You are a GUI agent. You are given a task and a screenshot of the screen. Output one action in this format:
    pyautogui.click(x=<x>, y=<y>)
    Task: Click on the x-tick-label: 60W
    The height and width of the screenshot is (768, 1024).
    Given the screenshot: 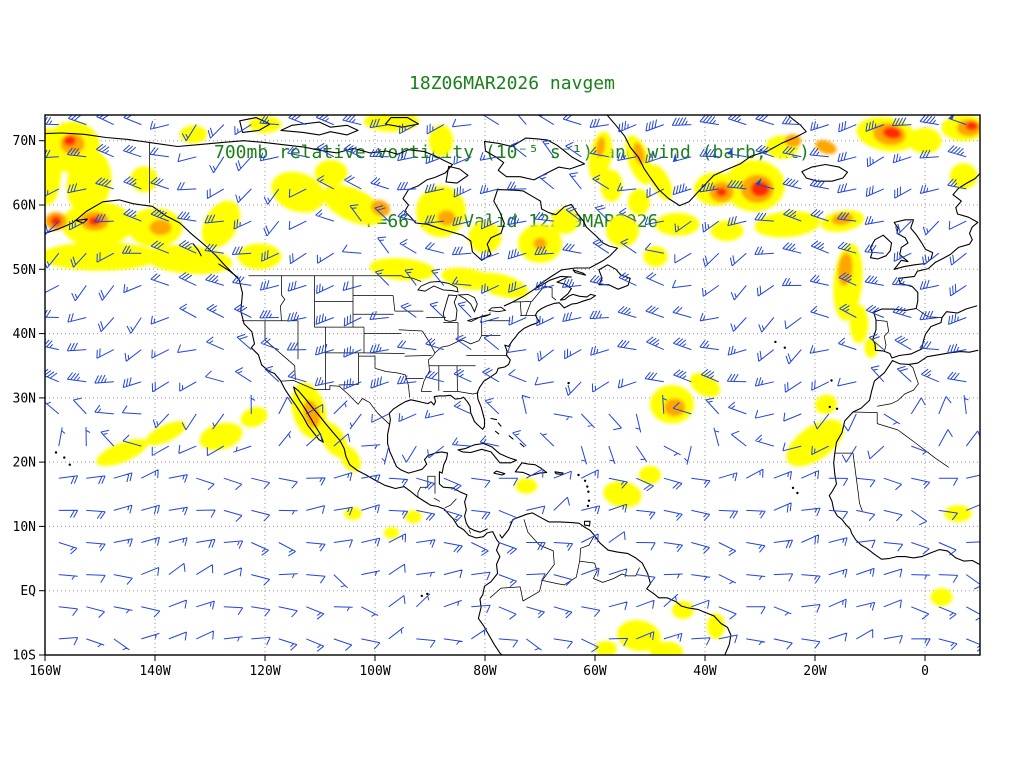 What is the action you would take?
    pyautogui.click(x=595, y=671)
    